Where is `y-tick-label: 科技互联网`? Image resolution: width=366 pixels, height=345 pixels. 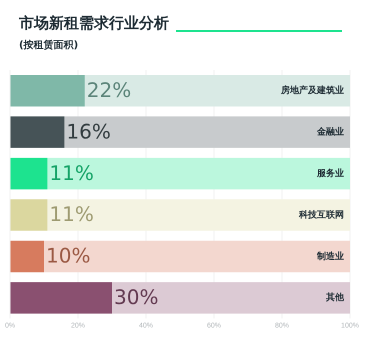 y-tick-label: 科技互联网 is located at coordinates (321, 214).